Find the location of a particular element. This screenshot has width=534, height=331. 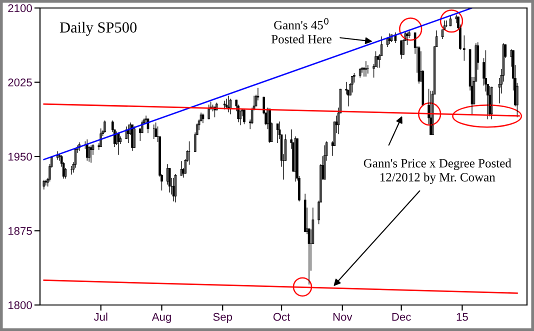

y-tick-label: 2025 is located at coordinates (20, 82).